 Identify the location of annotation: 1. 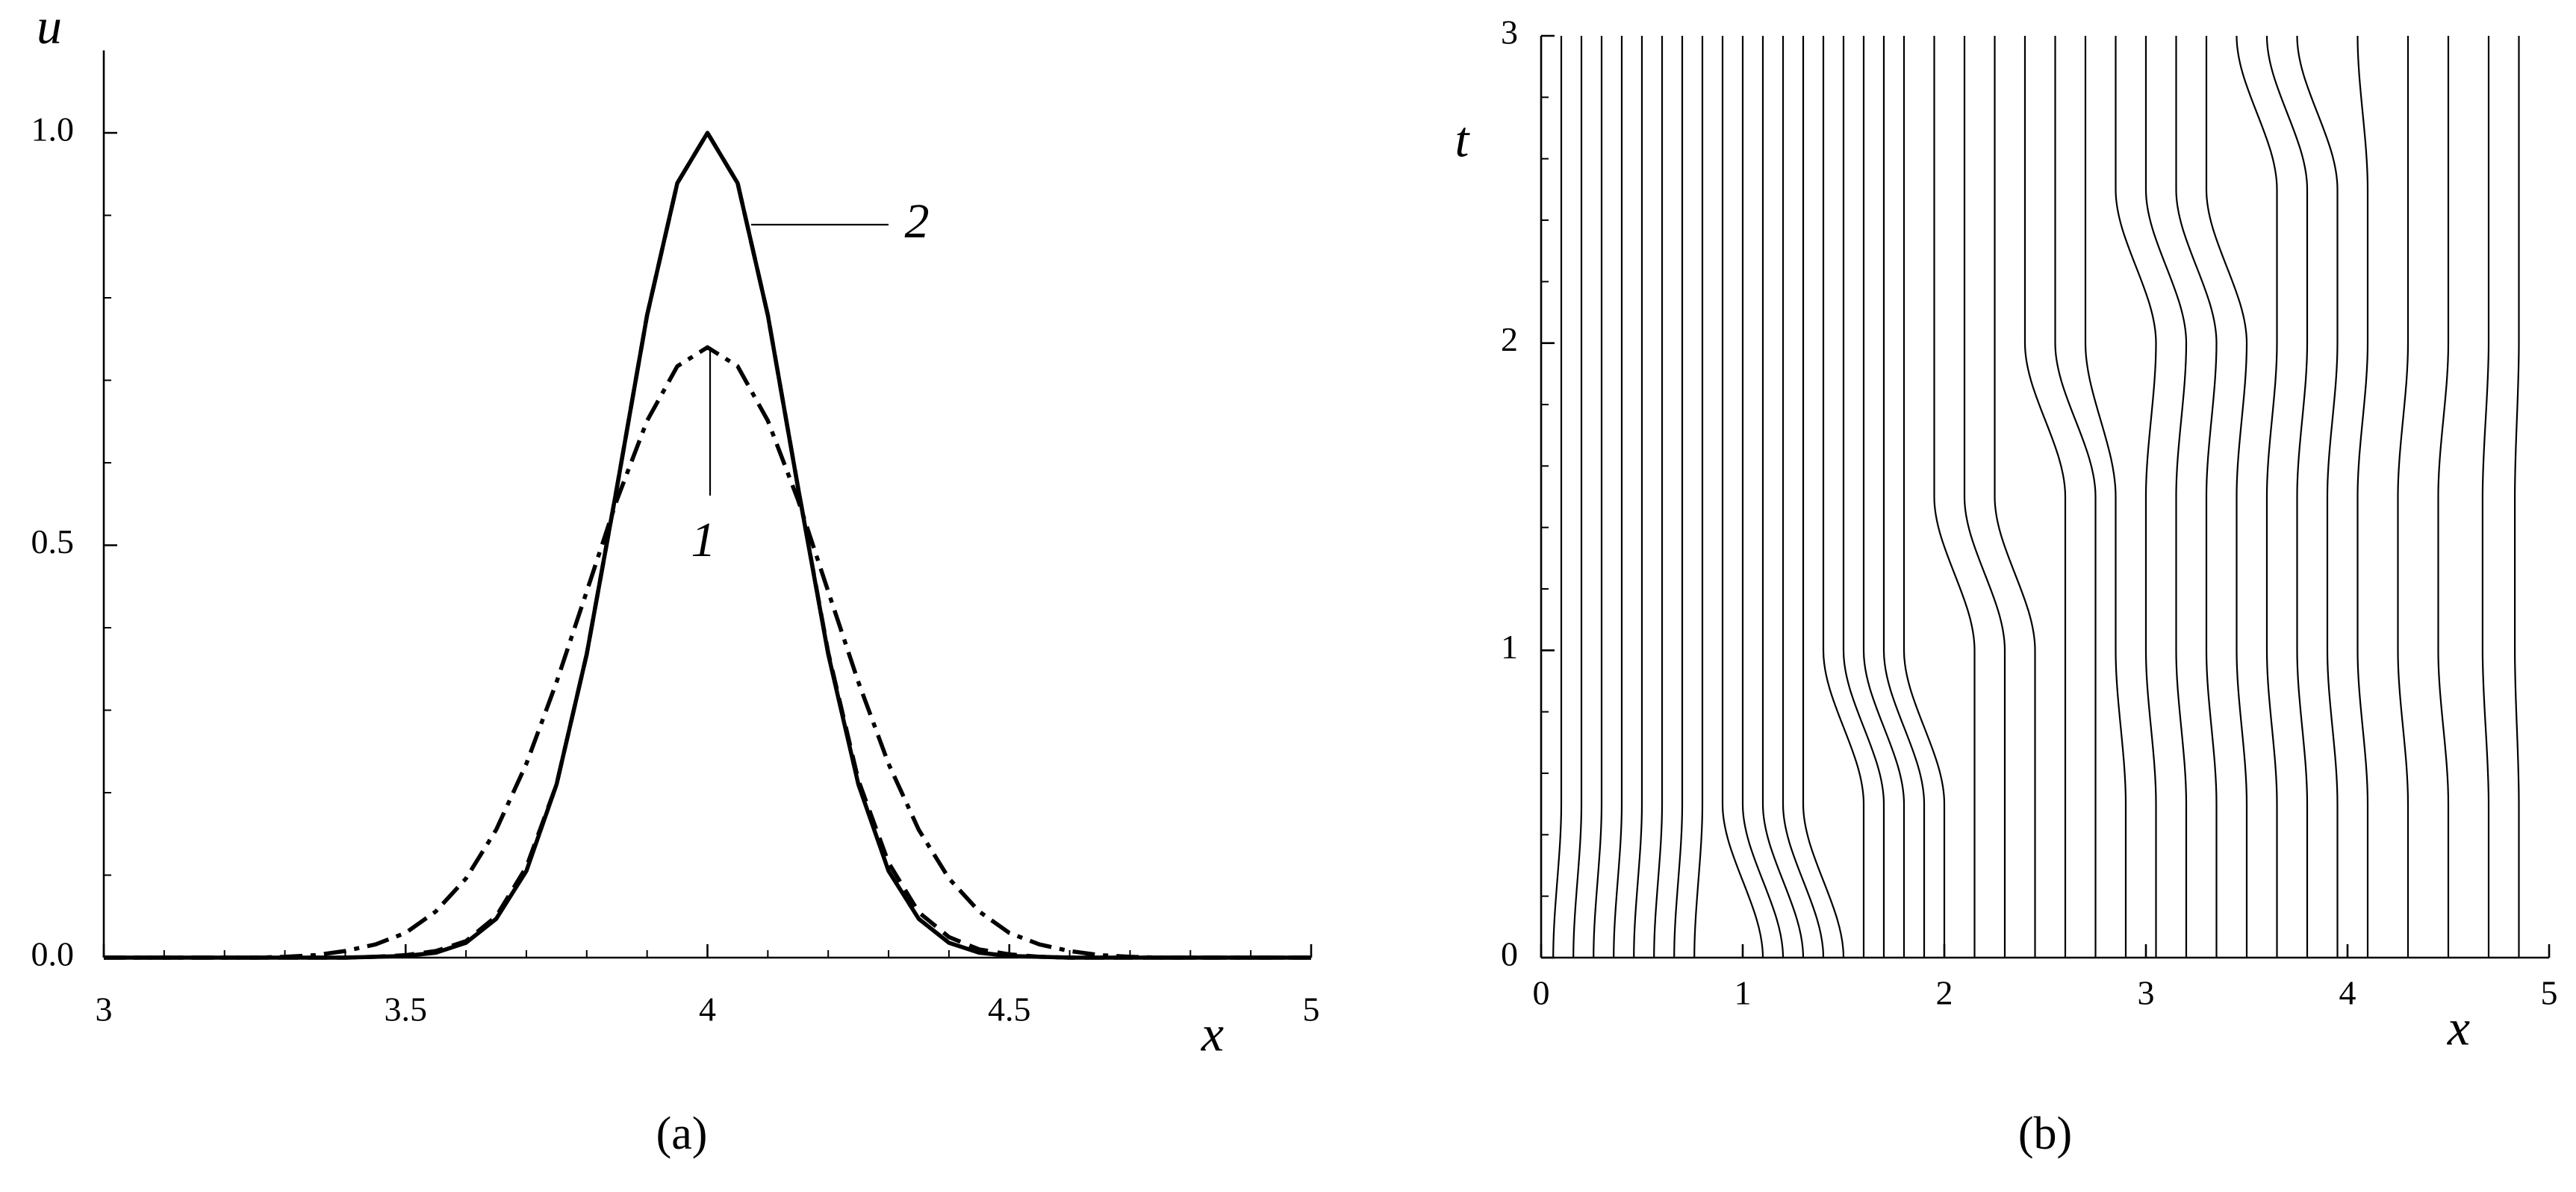
(703, 540).